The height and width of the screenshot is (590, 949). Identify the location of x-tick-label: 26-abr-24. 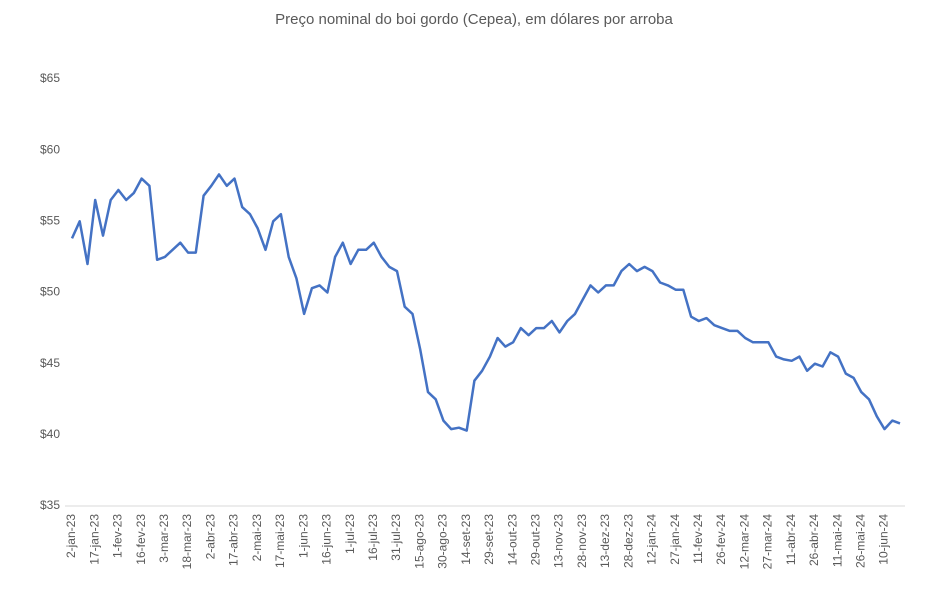
(814, 540).